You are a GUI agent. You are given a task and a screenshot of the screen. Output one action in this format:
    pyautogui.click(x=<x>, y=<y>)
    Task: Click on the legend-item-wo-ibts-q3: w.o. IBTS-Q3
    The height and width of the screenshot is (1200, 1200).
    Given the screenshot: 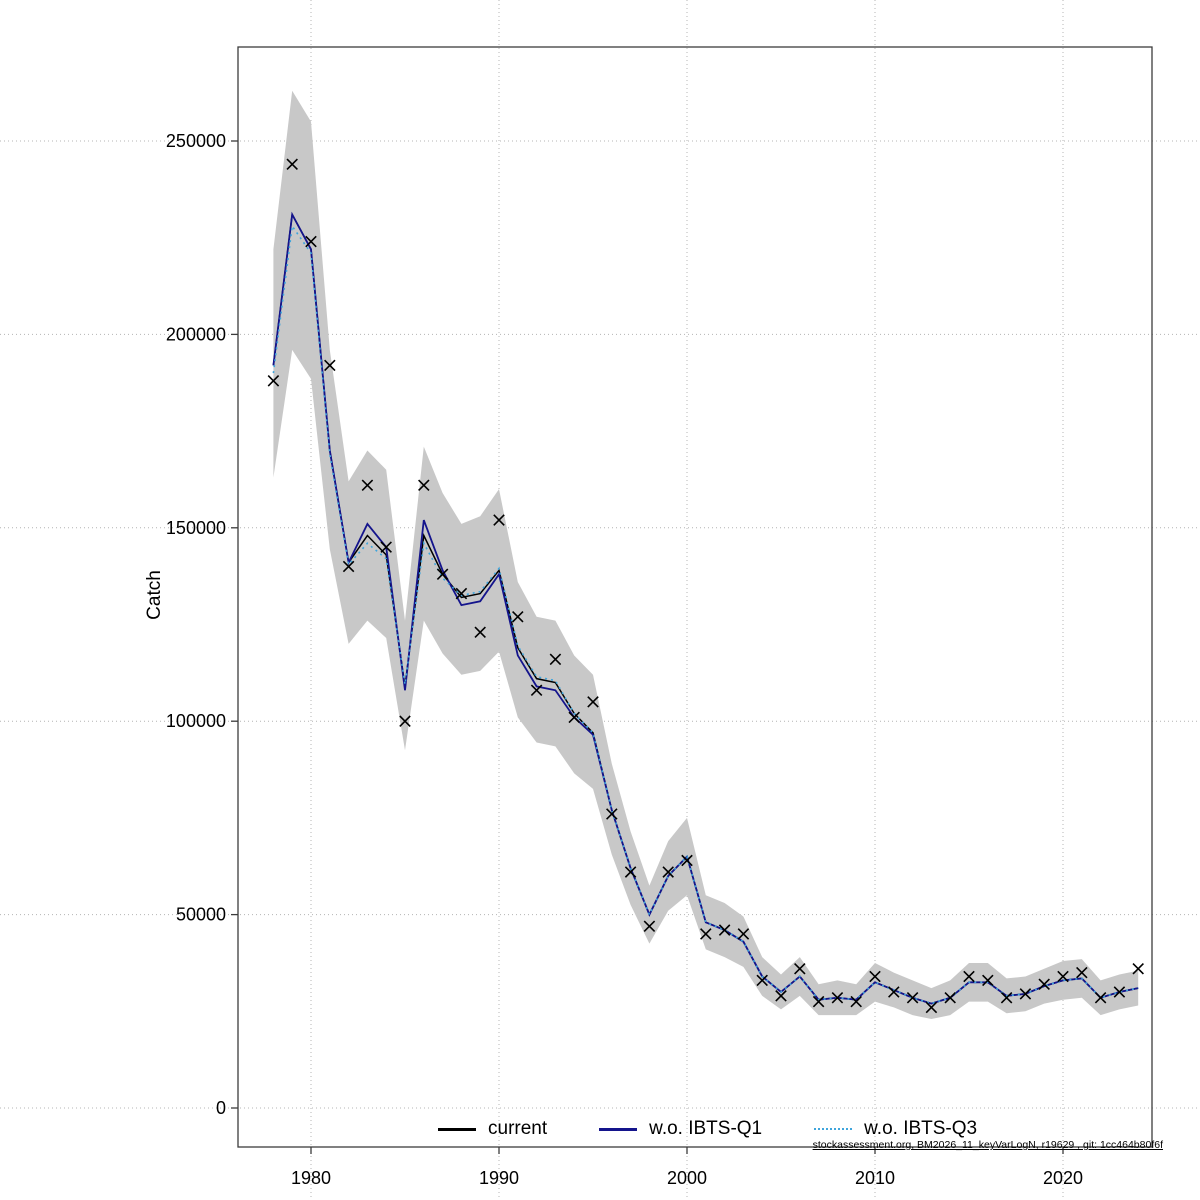 What is the action you would take?
    pyautogui.click(x=895, y=1129)
    